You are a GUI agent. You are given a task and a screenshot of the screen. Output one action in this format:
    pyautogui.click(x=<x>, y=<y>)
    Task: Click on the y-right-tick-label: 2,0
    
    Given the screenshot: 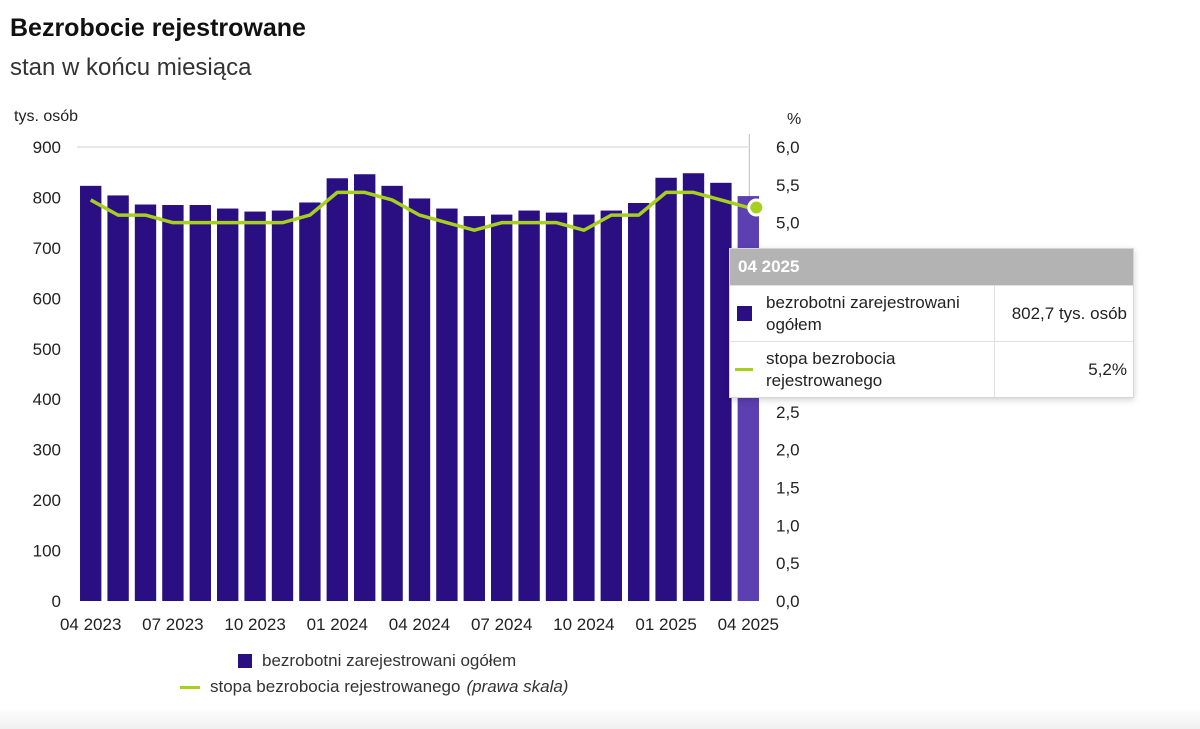 What is the action you would take?
    pyautogui.click(x=788, y=450)
    